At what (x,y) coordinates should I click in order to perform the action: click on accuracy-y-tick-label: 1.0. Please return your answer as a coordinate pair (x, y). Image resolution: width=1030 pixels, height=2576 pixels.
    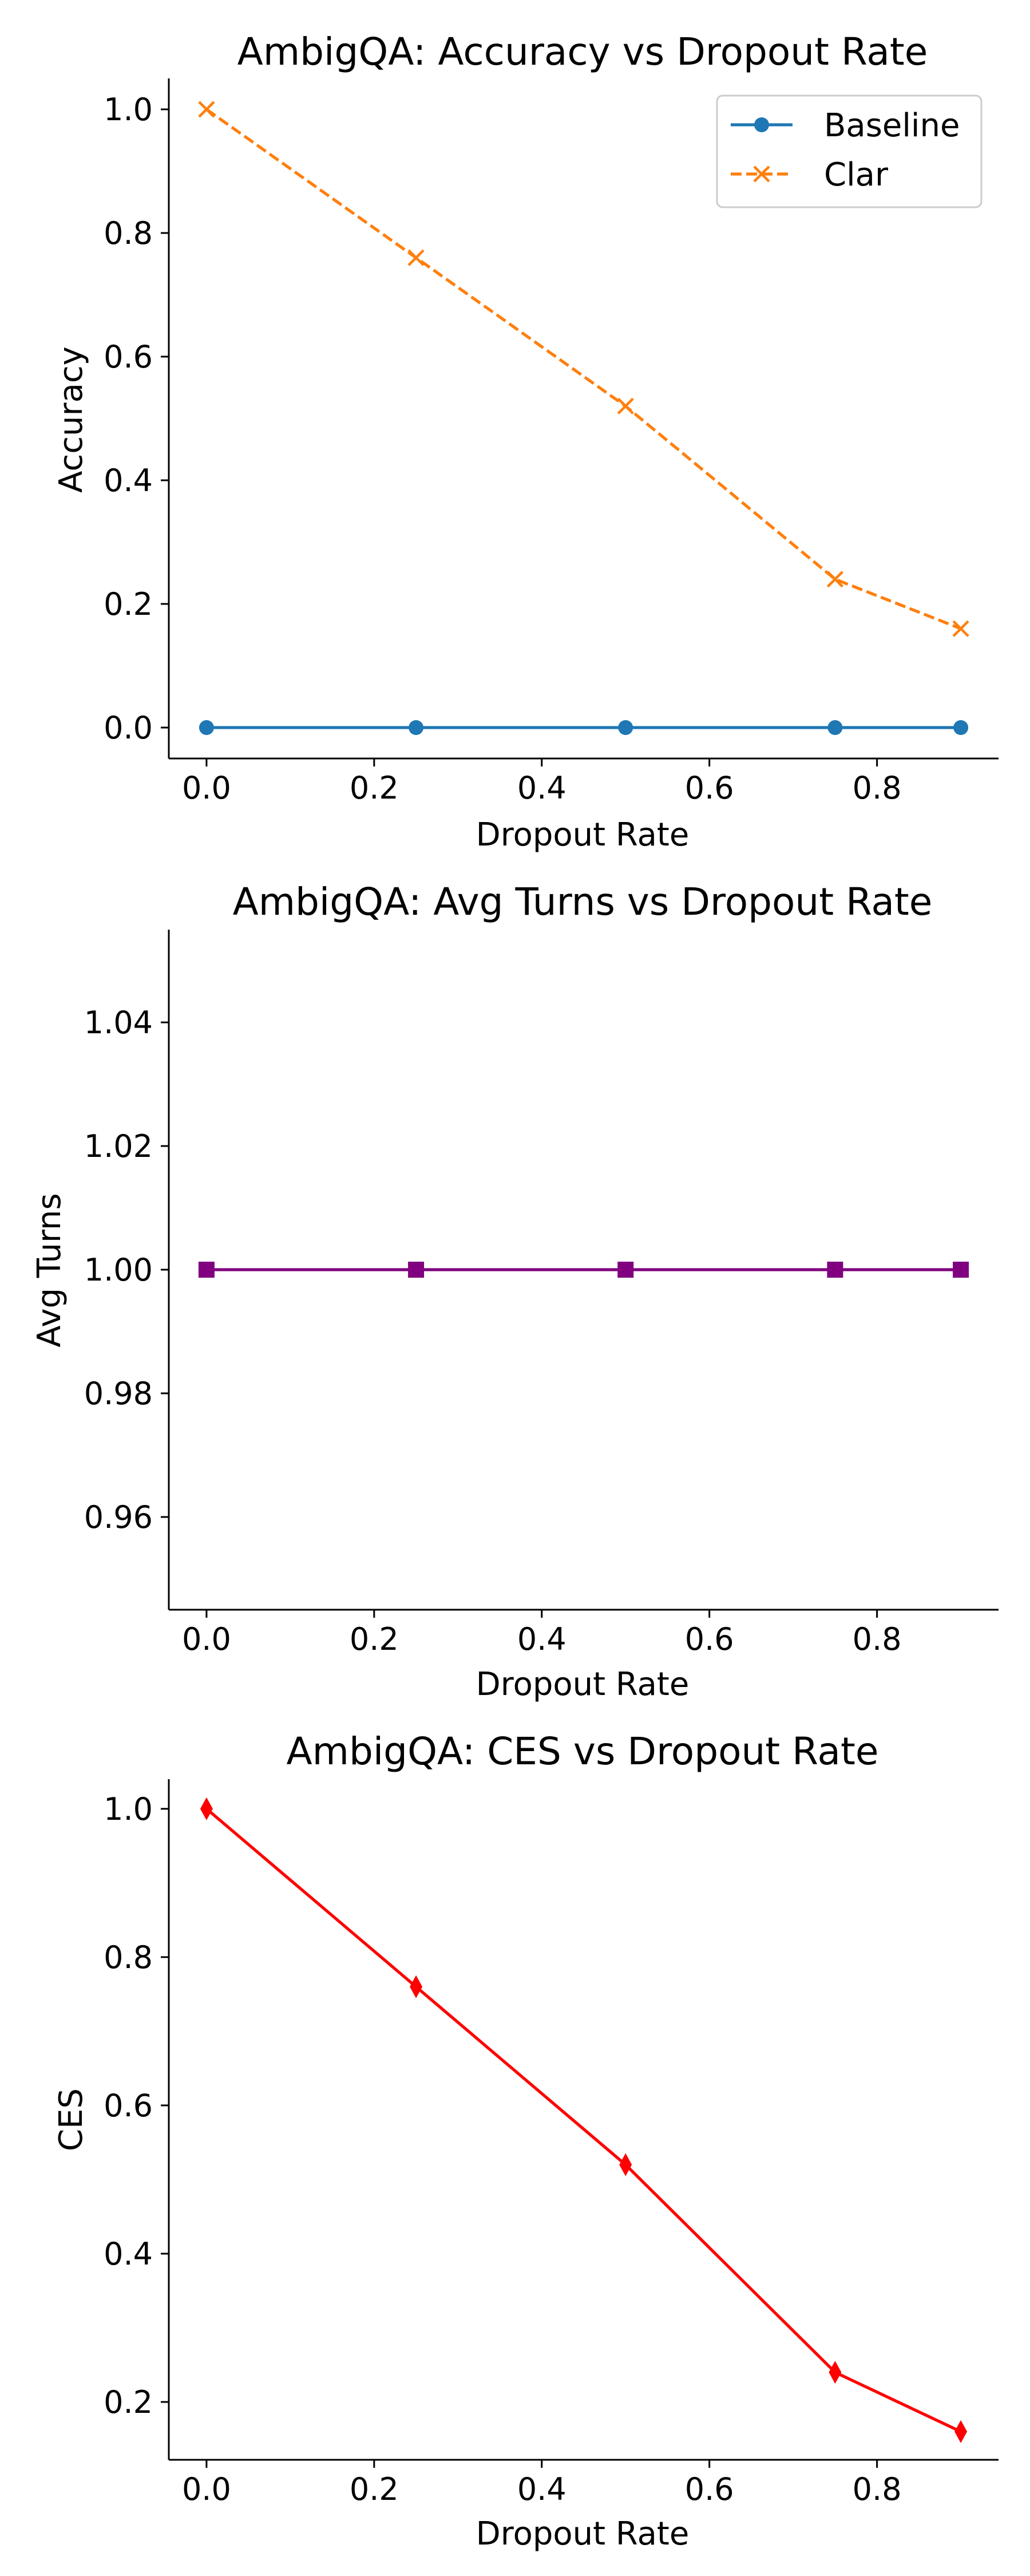
    Looking at the image, I should click on (128, 110).